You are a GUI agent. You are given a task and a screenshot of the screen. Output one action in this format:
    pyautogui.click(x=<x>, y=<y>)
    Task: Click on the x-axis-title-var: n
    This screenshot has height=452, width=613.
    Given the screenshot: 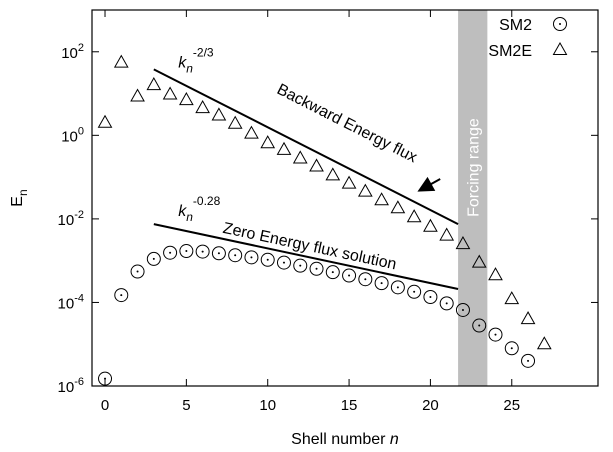 What is the action you would take?
    pyautogui.click(x=394, y=439)
    